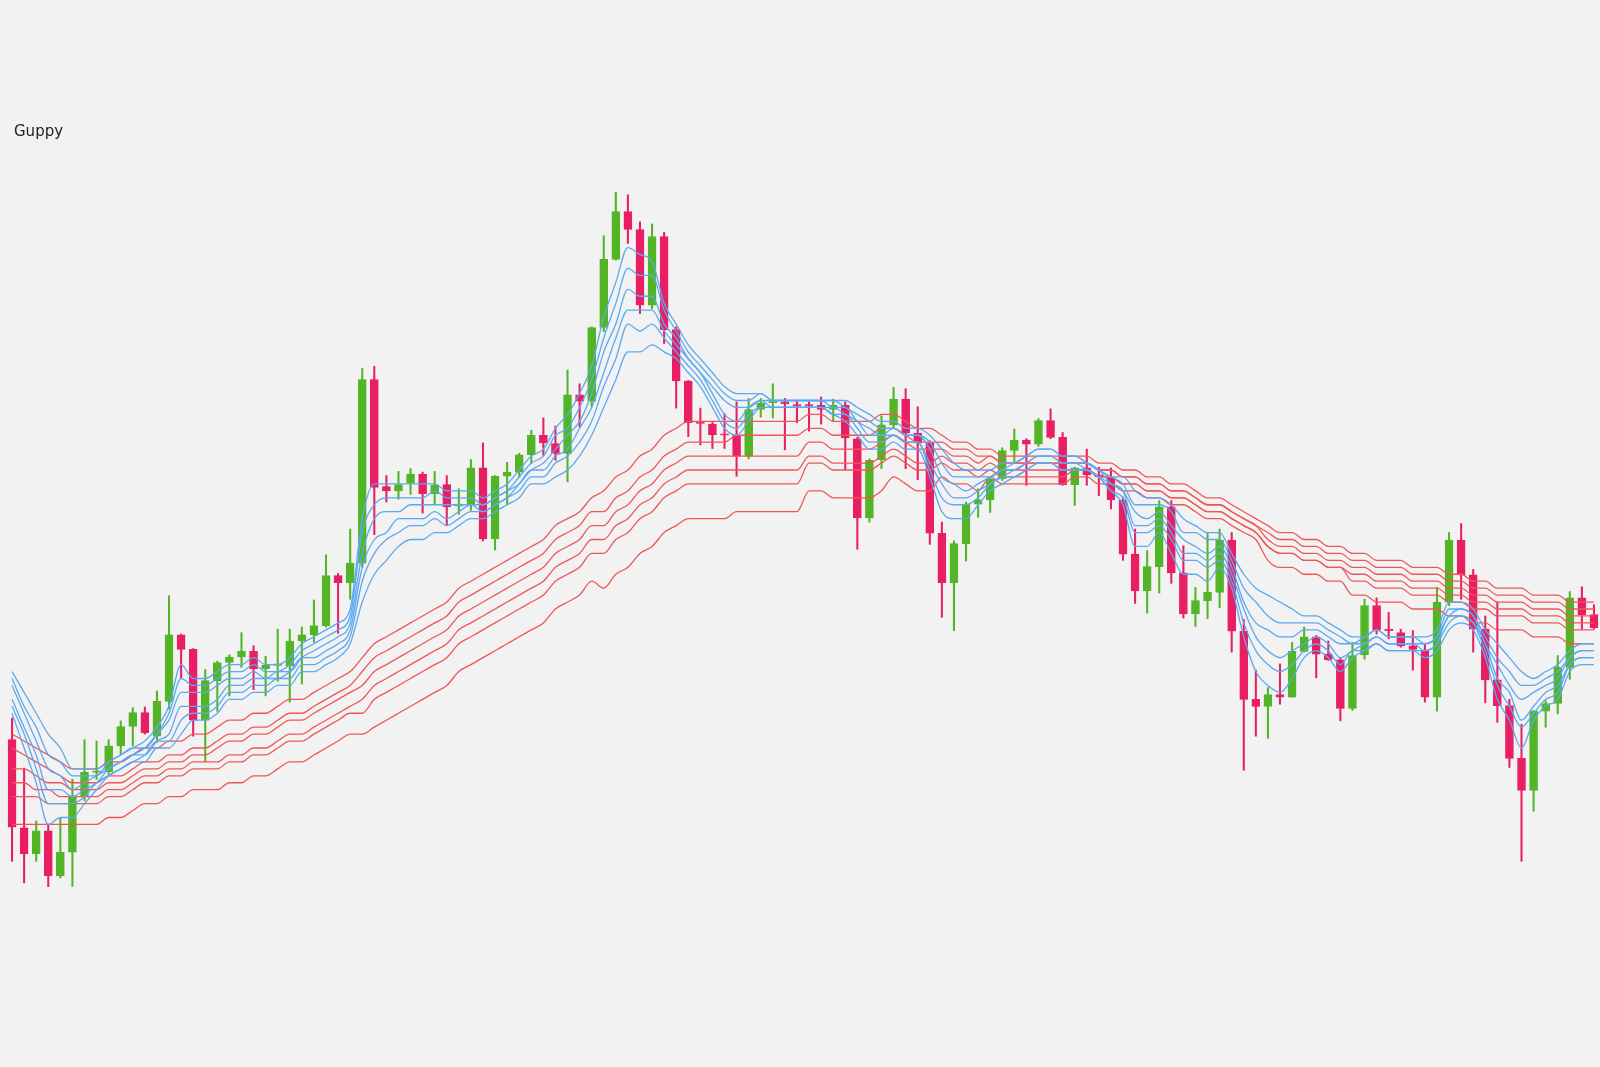 The height and width of the screenshot is (1067, 1600). Describe the element at coordinates (39, 131) in the screenshot. I see `chart-title: Guppy` at that location.